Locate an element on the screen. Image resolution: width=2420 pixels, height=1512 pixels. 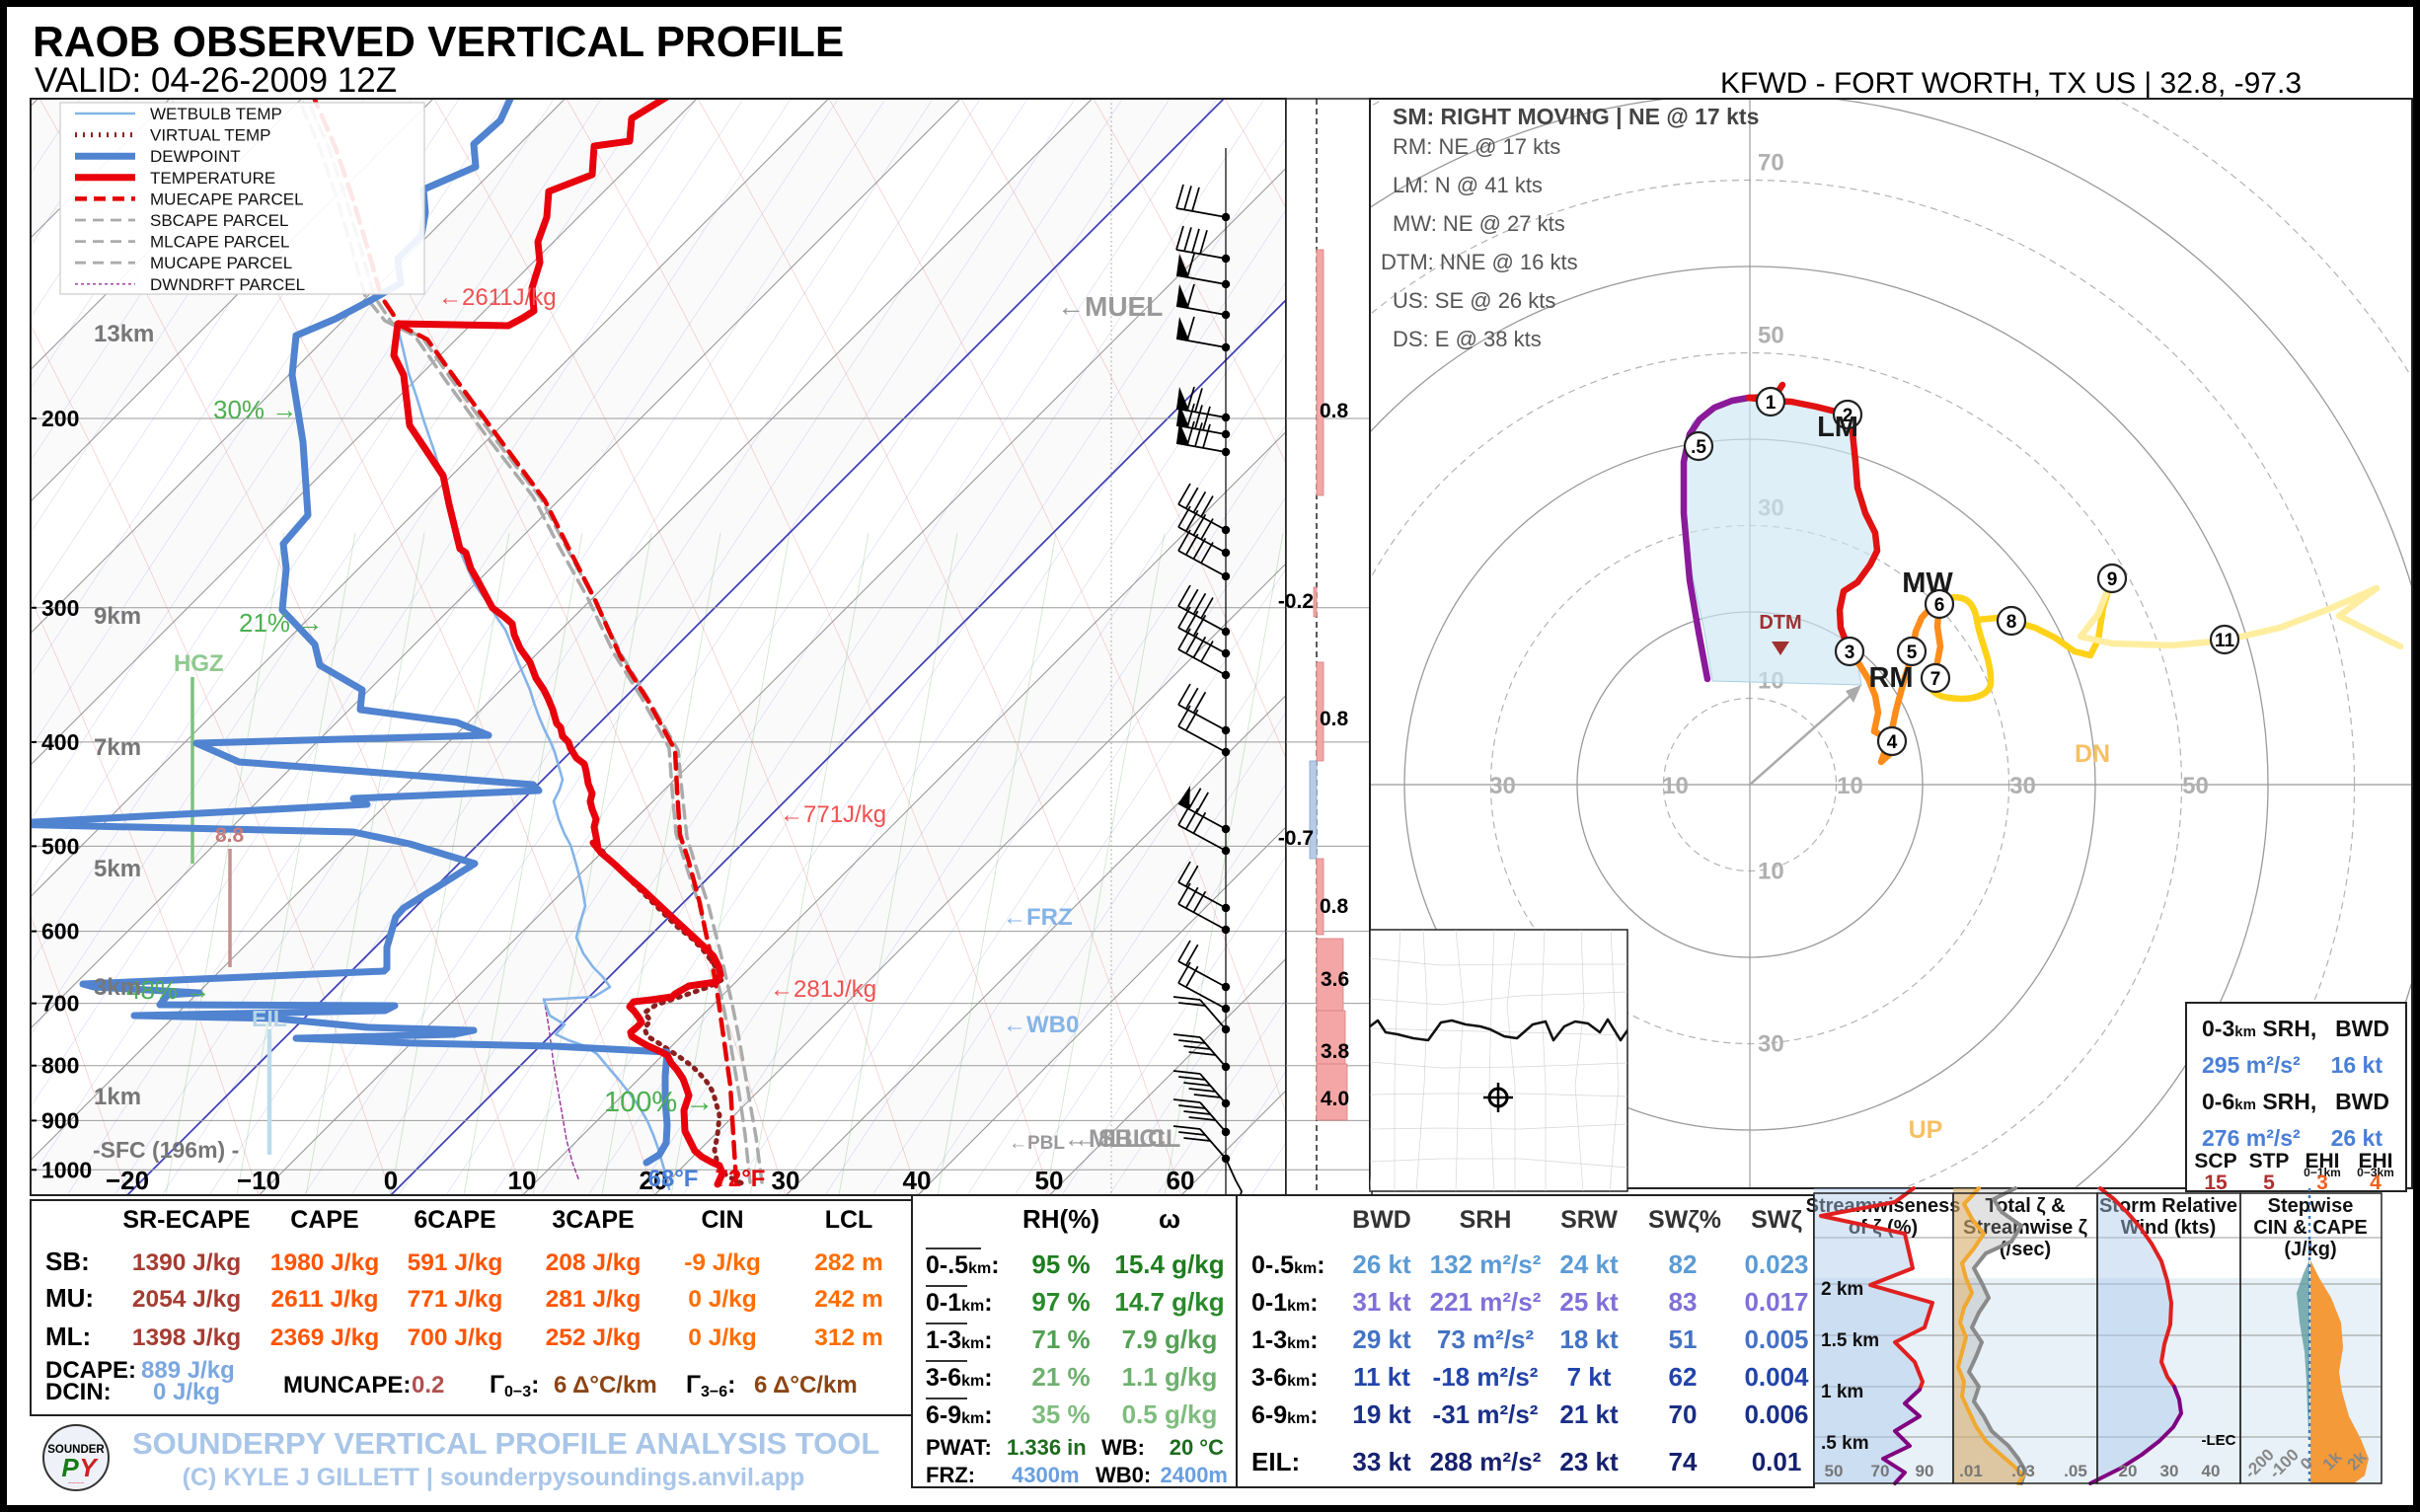
svg-text: ←281J/kg is located at coordinates (823, 990).